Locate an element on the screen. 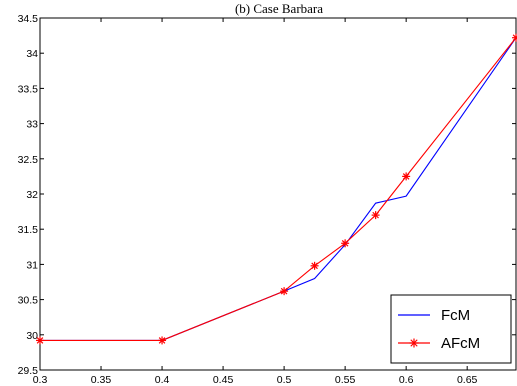 Image resolution: width=517 pixels, height=386 pixels. legend-box is located at coordinates (451, 329).